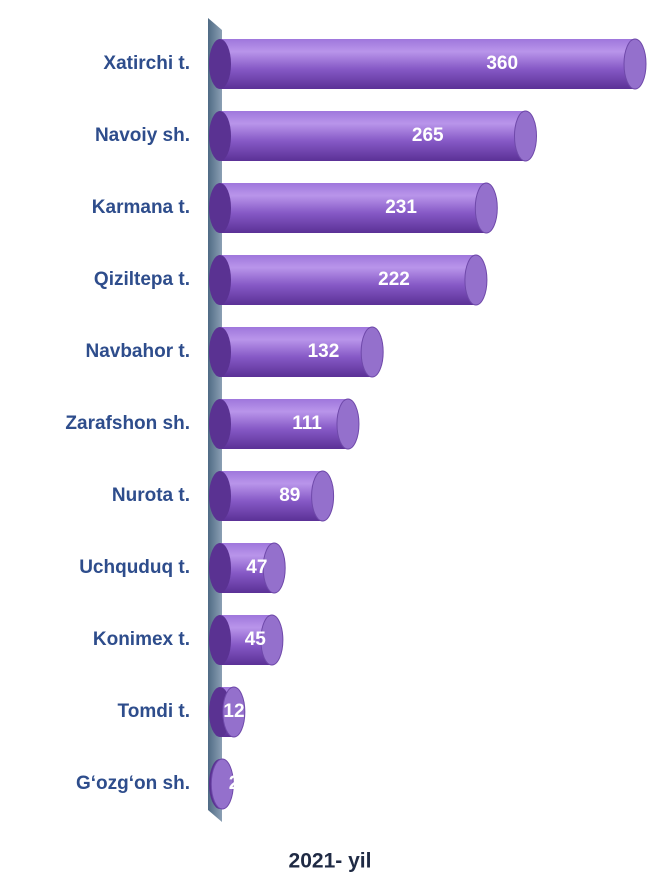 This screenshot has height=886, width=649. Describe the element at coordinates (137, 351) in the screenshot. I see `category-label: Navbahor t.` at that location.